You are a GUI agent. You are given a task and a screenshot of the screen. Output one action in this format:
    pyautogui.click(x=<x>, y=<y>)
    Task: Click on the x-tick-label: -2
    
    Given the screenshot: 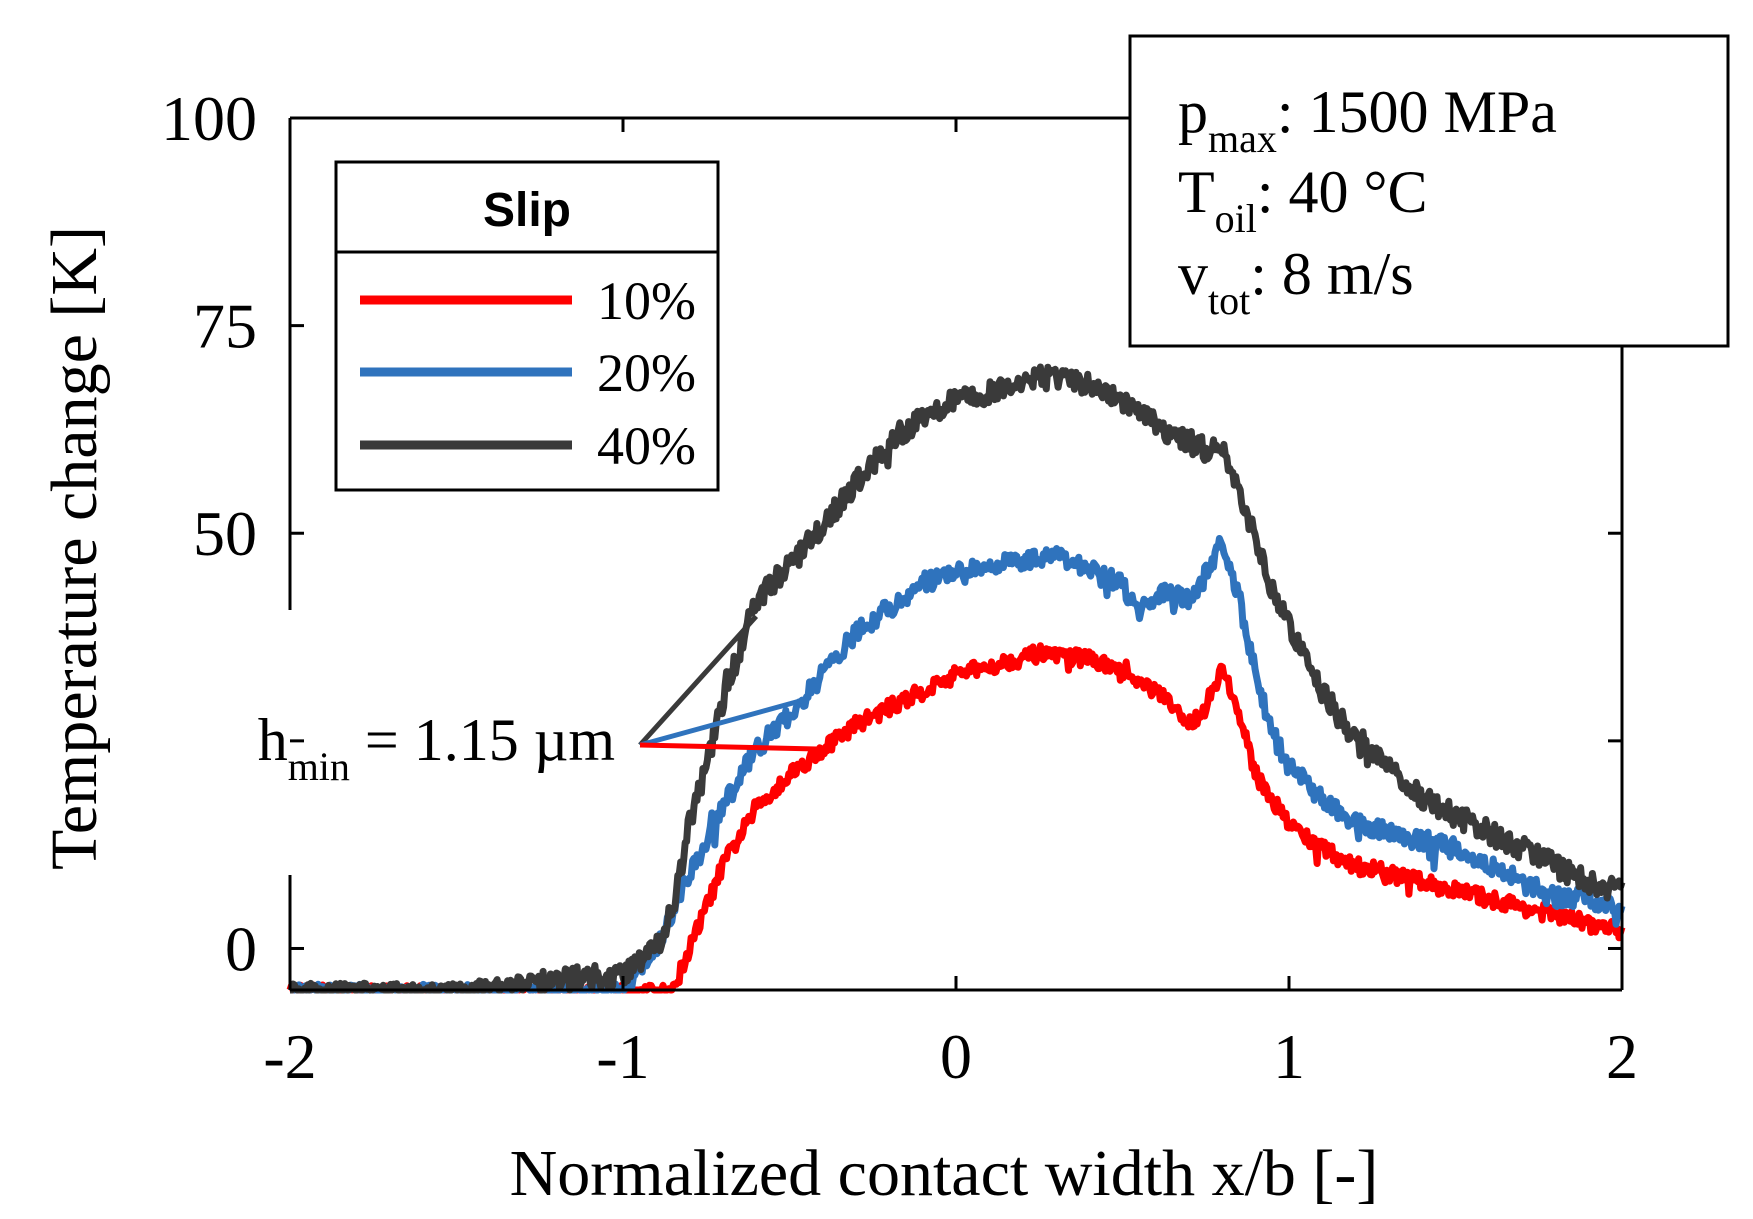 What is the action you would take?
    pyautogui.click(x=289, y=1056)
    